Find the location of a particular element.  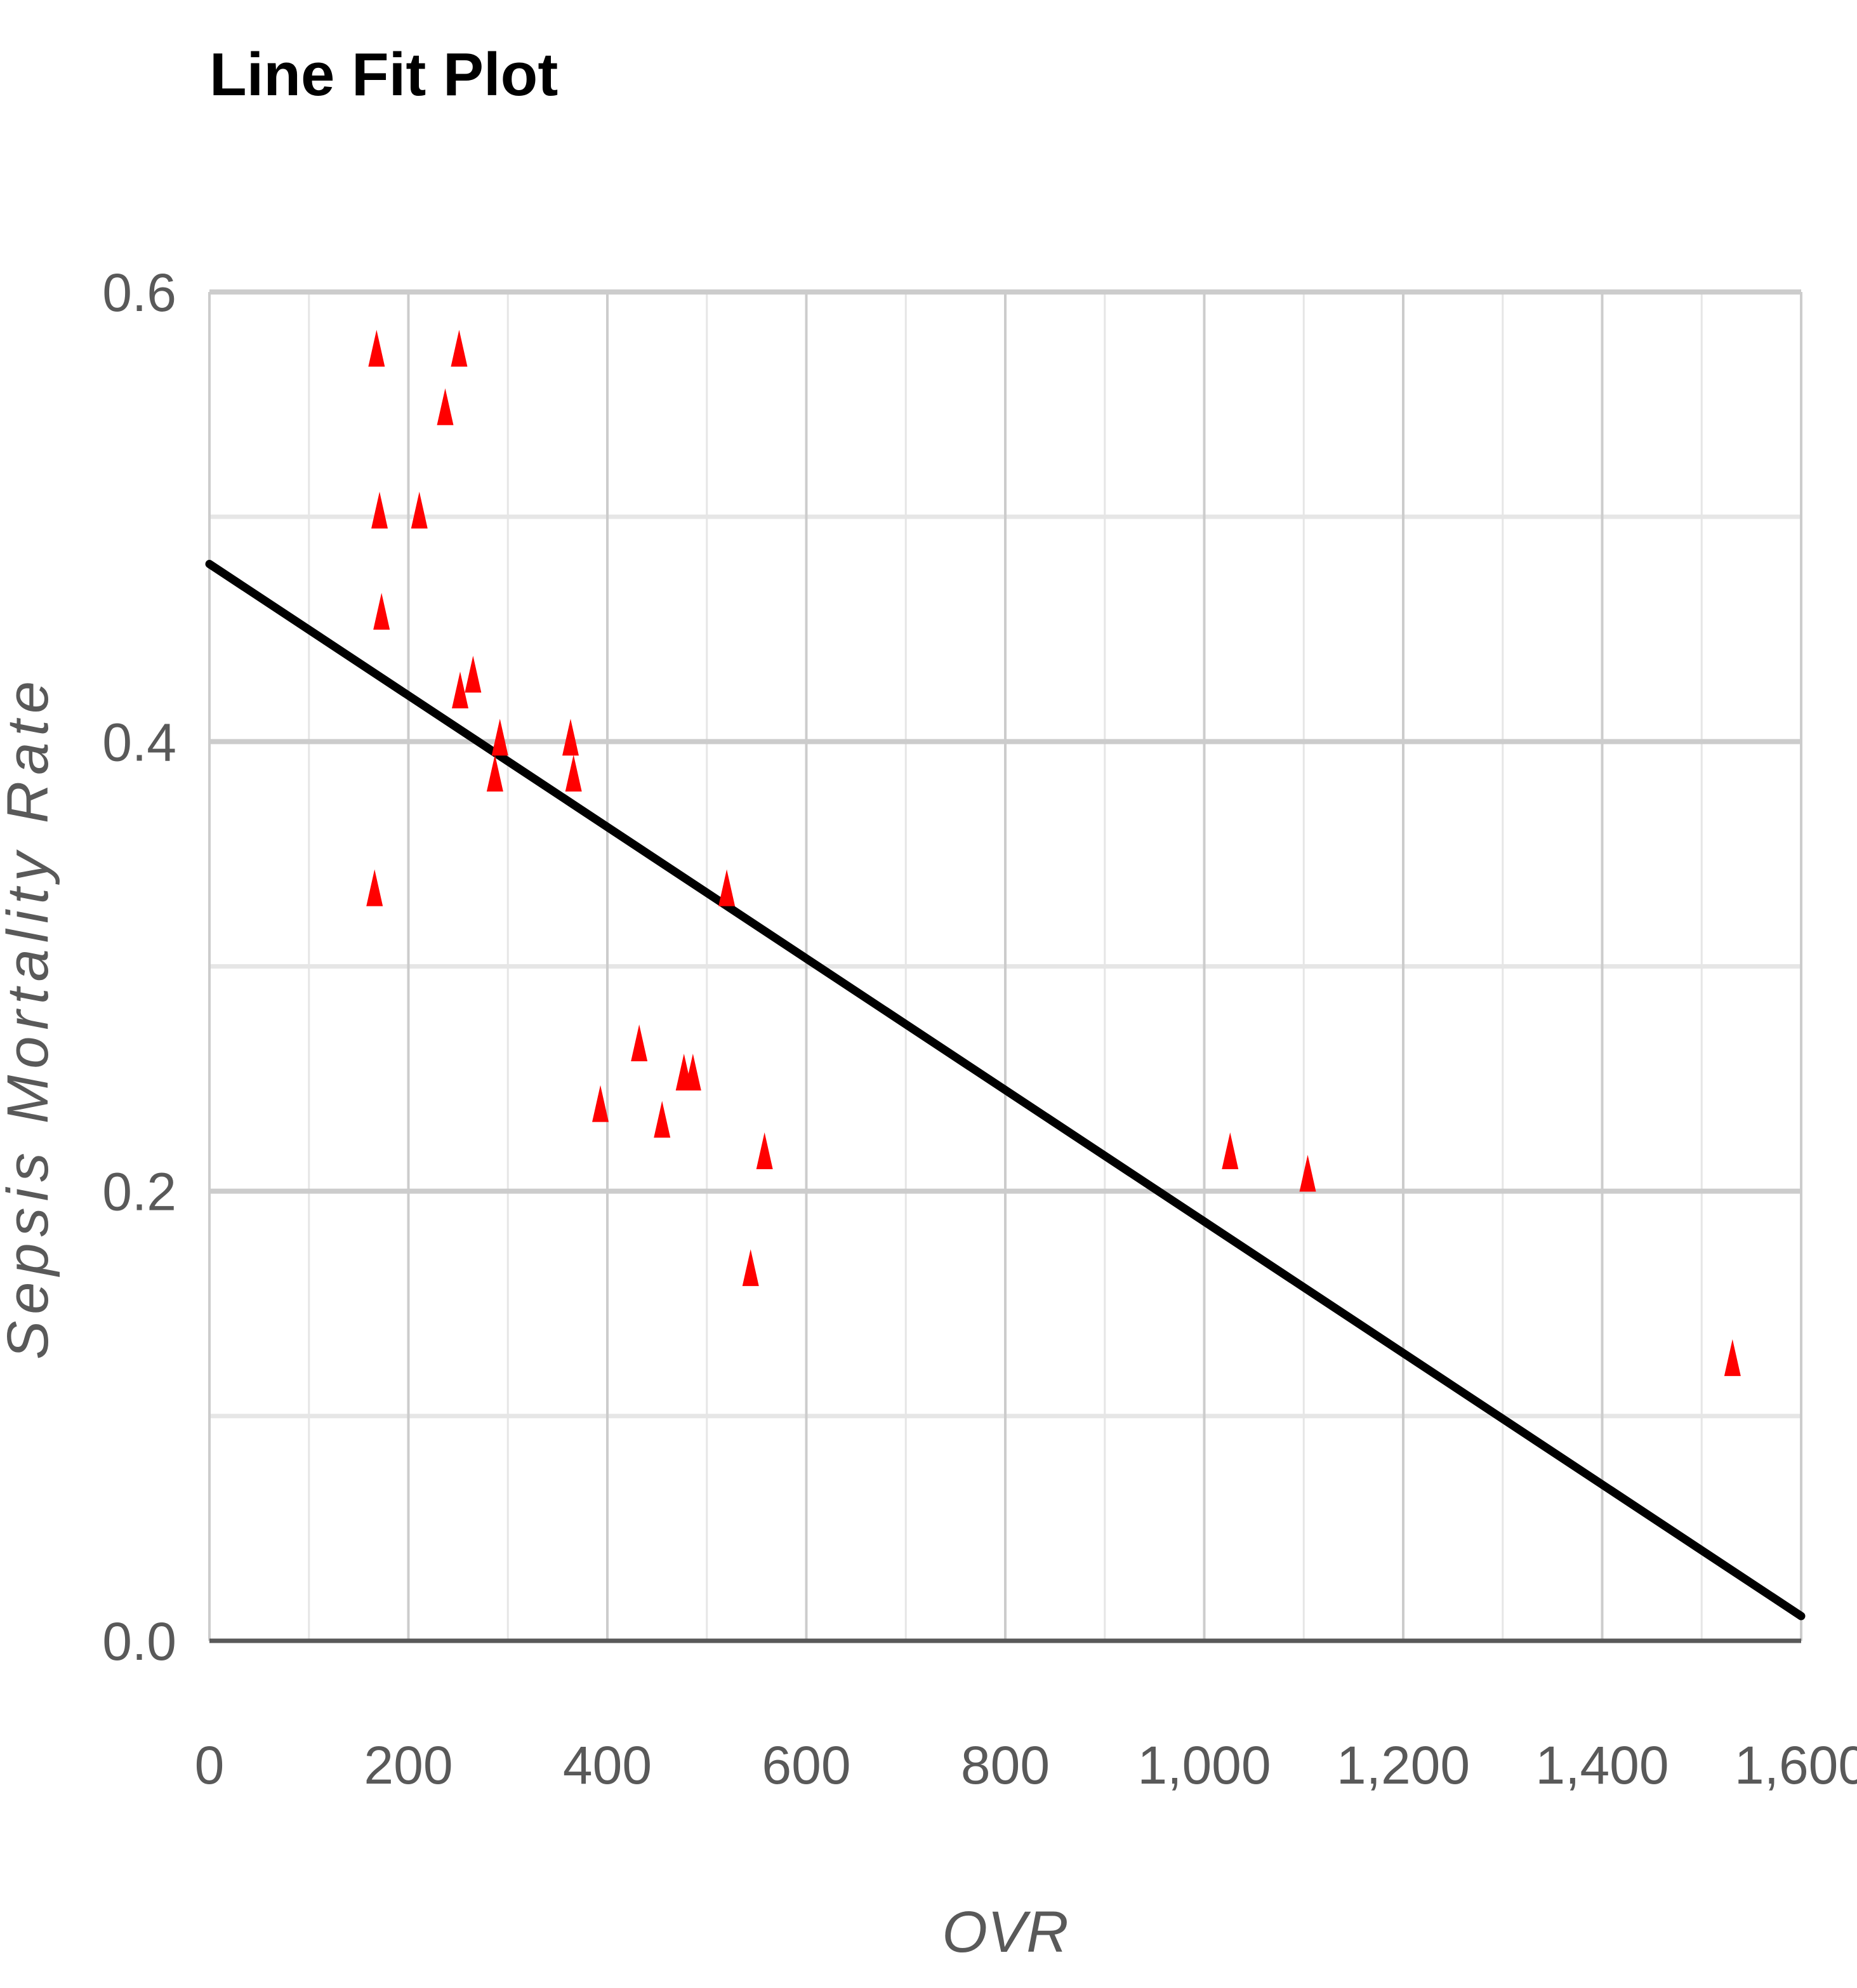

x-tick-label: 600 is located at coordinates (806, 1765).